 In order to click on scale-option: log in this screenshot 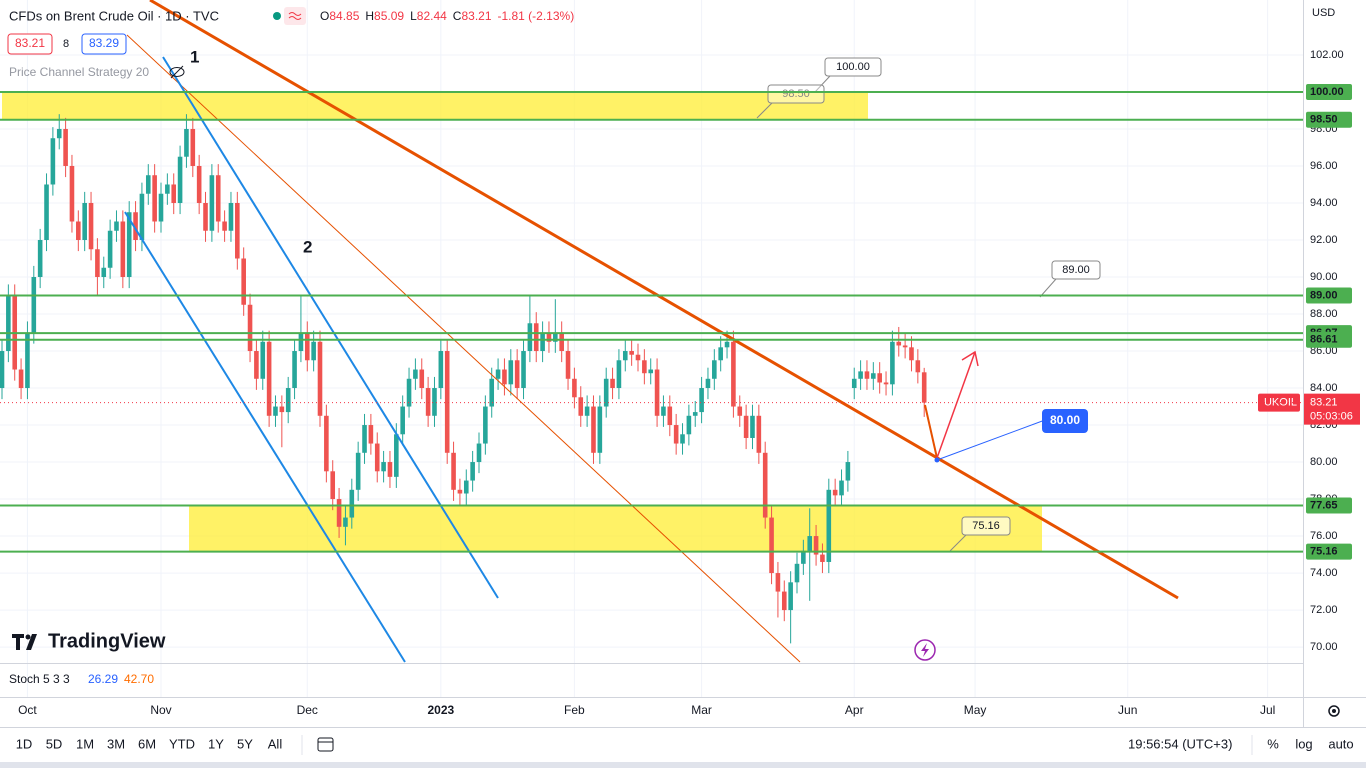, I will do `click(1303, 743)`.